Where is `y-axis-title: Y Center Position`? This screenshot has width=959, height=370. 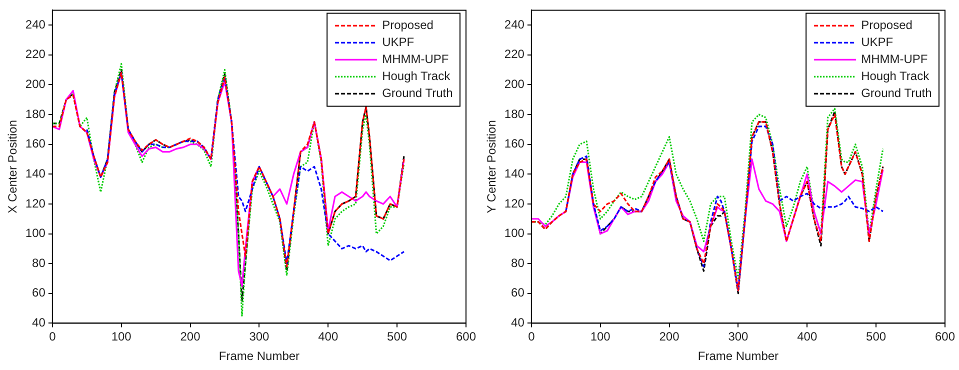 y-axis-title: Y Center Position is located at coordinates (491, 167).